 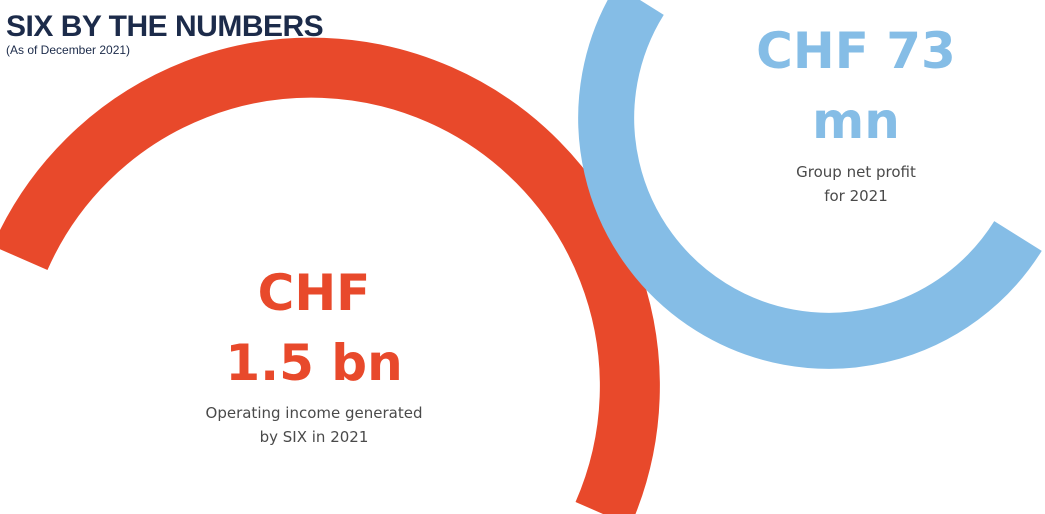 I want to click on stat-value: CHF, so click(x=314, y=293).